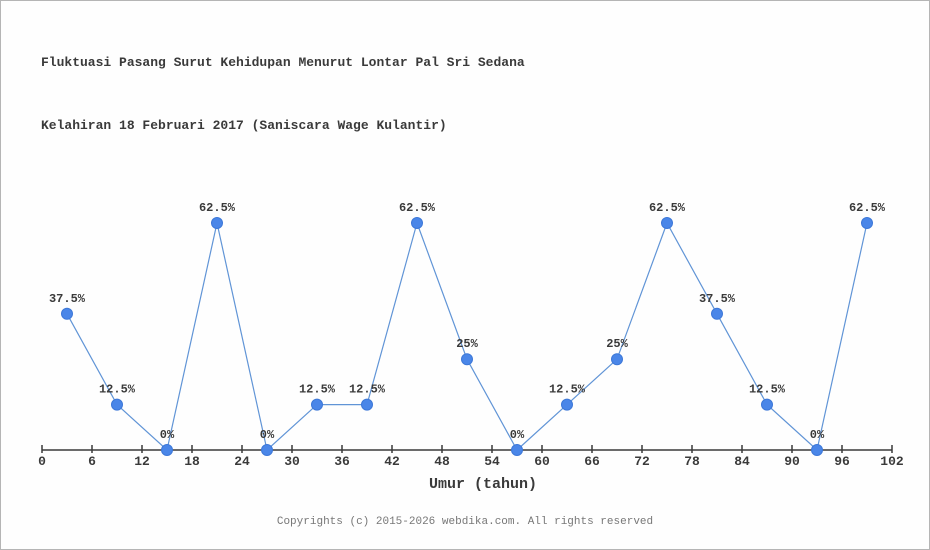 This screenshot has width=930, height=550. I want to click on x-axis-tick-label: 96, so click(842, 461).